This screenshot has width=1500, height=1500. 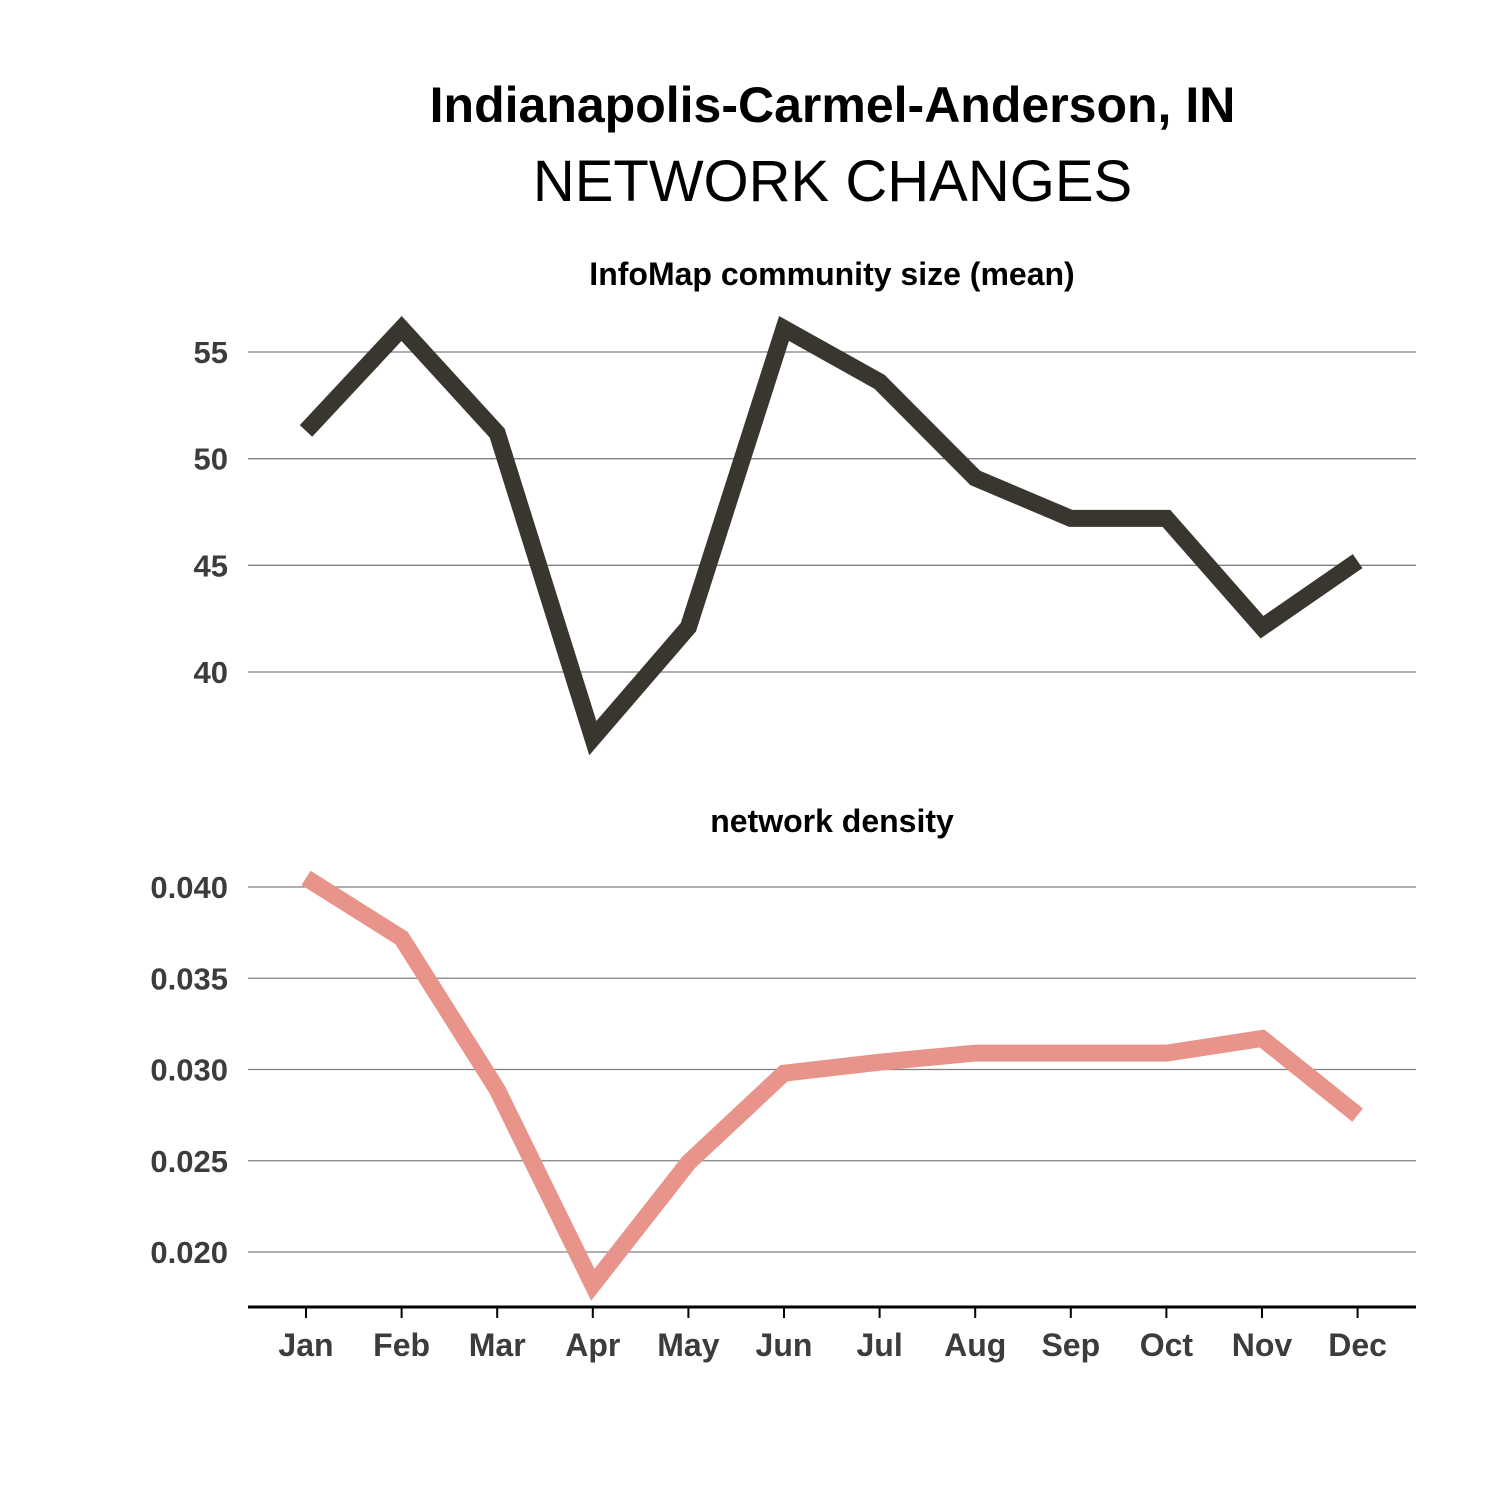 I want to click on y-tick-label: 55, so click(x=211, y=352).